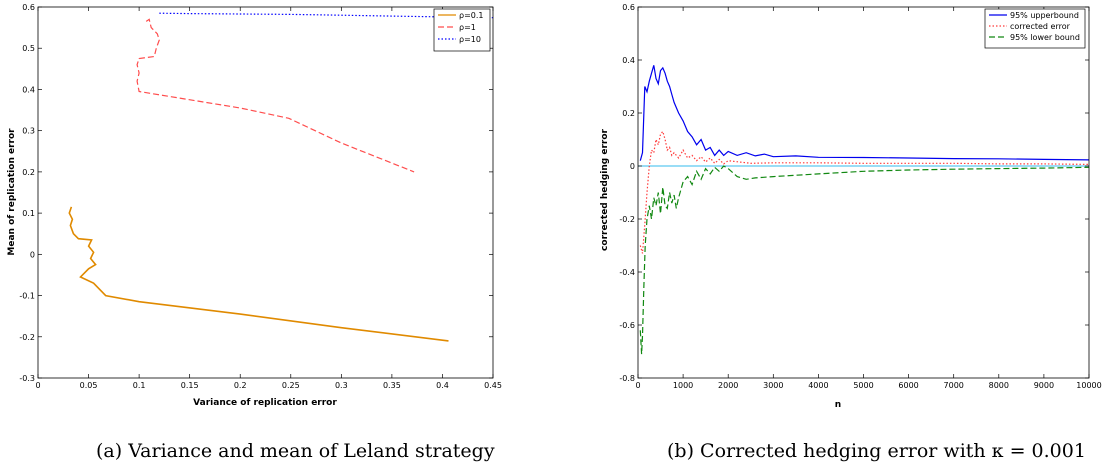  Describe the element at coordinates (12, 192) in the screenshot. I see `y-axis-label: Mean of replication error` at that location.